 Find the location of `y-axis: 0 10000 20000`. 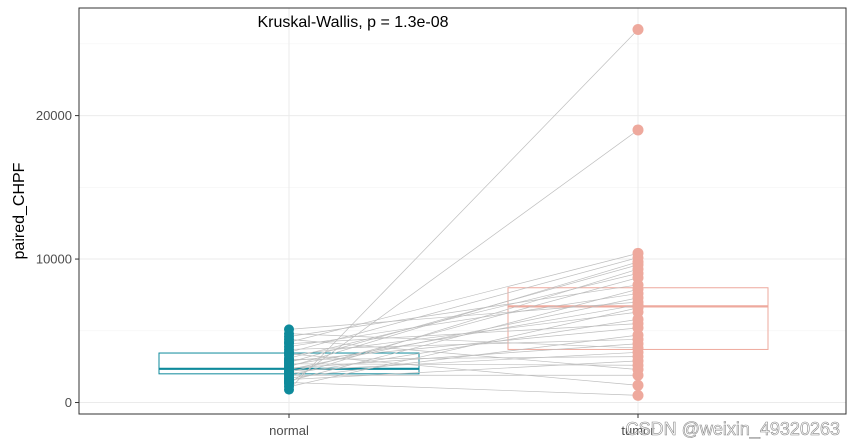

y-axis: 0 10000 20000 is located at coordinates (57, 259).